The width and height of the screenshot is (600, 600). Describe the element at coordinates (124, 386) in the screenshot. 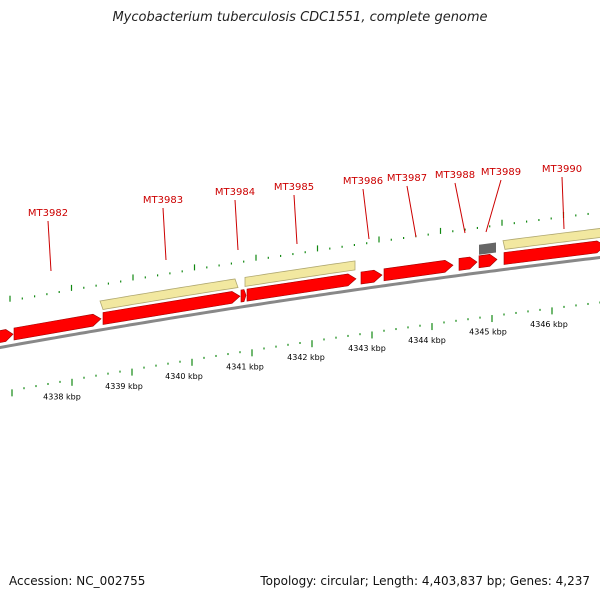

I see `scale-label: 4339 kbp` at that location.